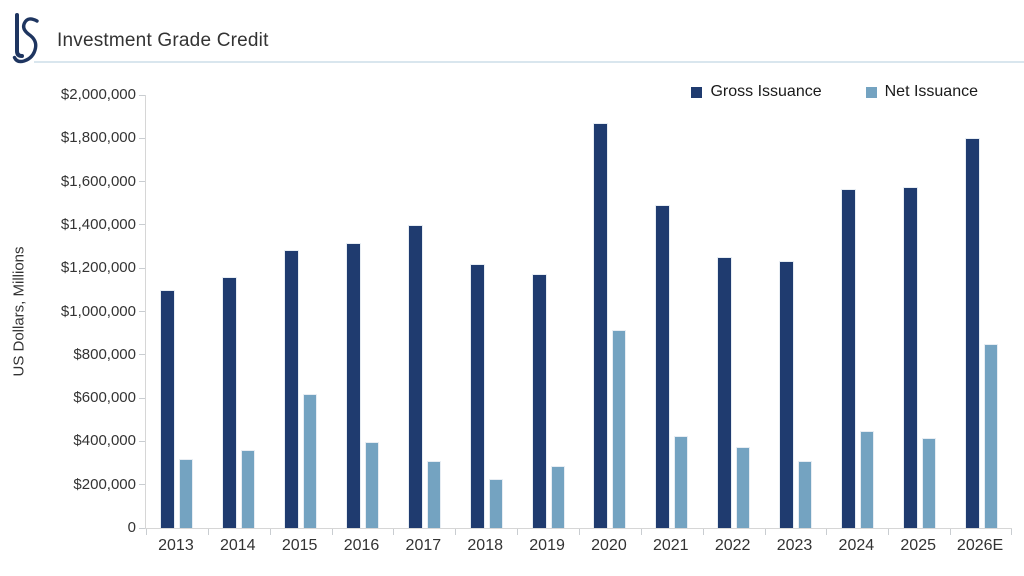 The image size is (1024, 576). What do you see at coordinates (672, 311) in the screenshot?
I see `bar-group-2021` at bounding box center [672, 311].